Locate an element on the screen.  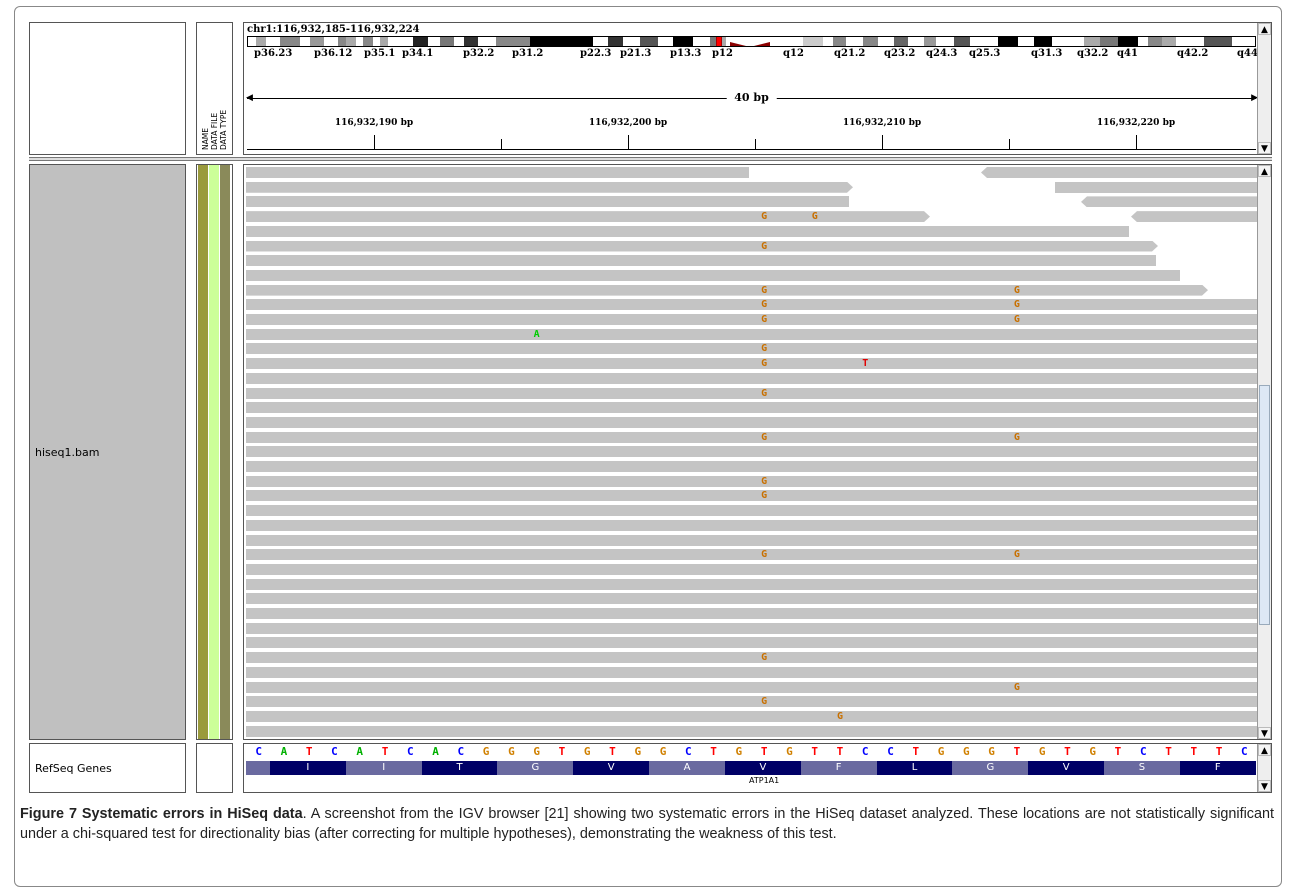
refseq-scrollbar: ▲ ▼ is located at coordinates (1264, 768).